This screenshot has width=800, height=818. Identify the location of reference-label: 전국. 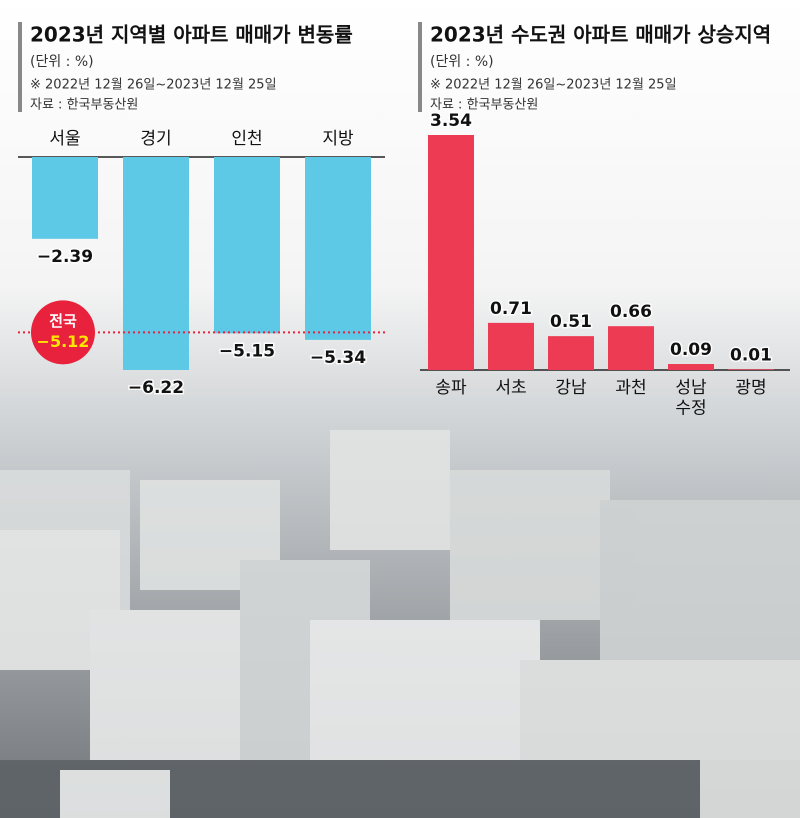
(63, 321).